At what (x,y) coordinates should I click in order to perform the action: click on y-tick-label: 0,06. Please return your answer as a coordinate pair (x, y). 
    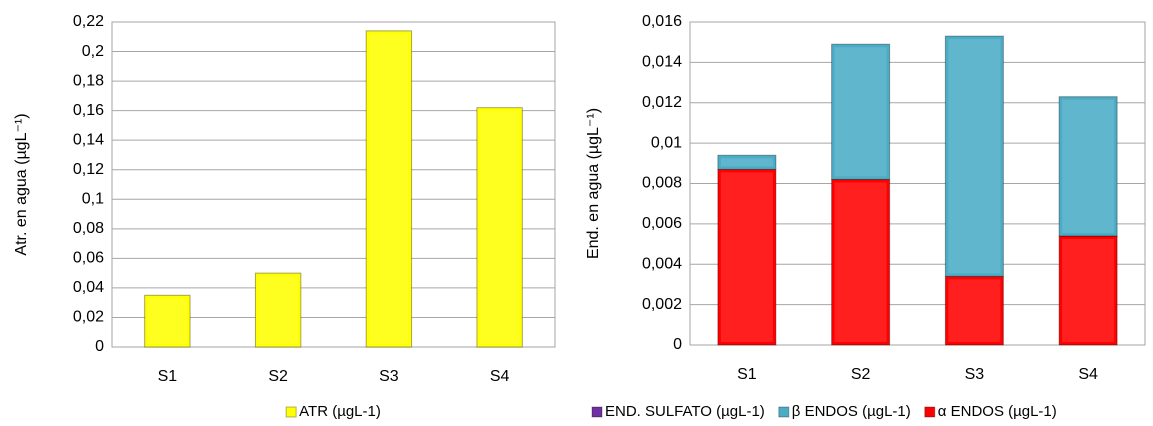
    Looking at the image, I should click on (88, 258).